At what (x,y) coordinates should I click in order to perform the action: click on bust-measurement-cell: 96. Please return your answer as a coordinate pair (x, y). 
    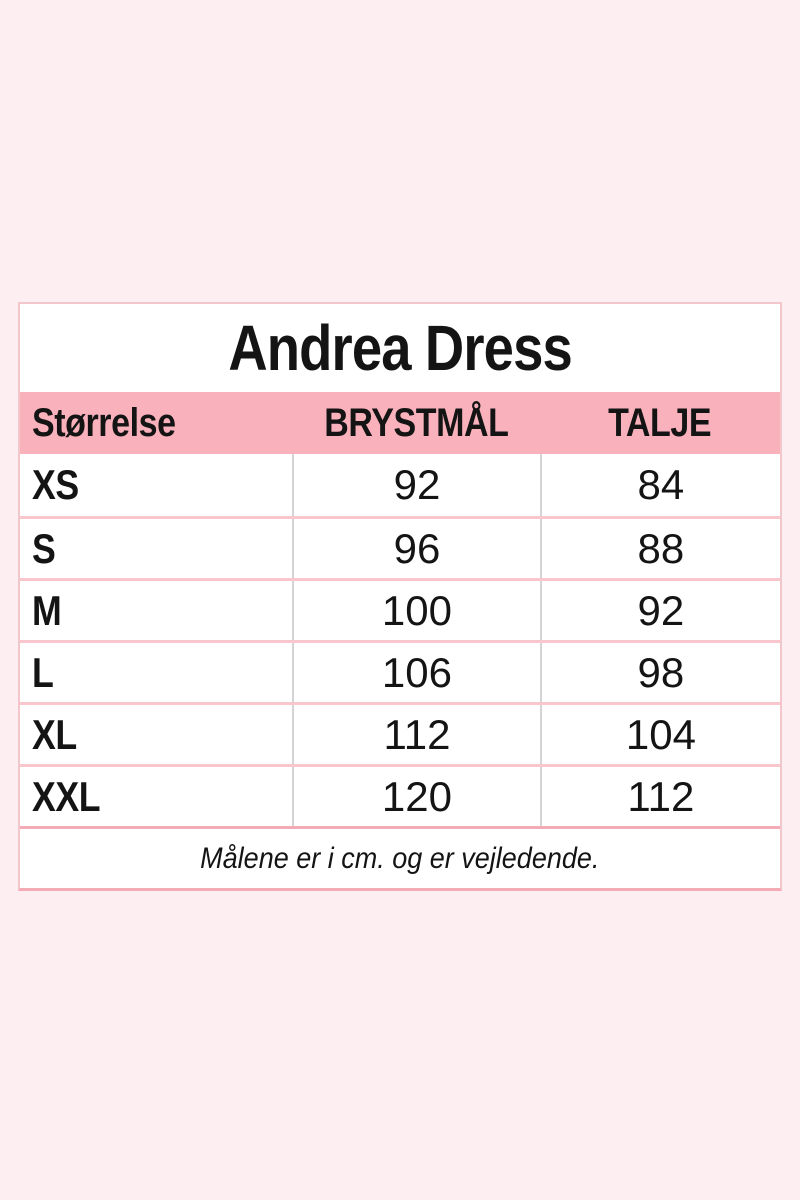
    Looking at the image, I should click on (416, 548).